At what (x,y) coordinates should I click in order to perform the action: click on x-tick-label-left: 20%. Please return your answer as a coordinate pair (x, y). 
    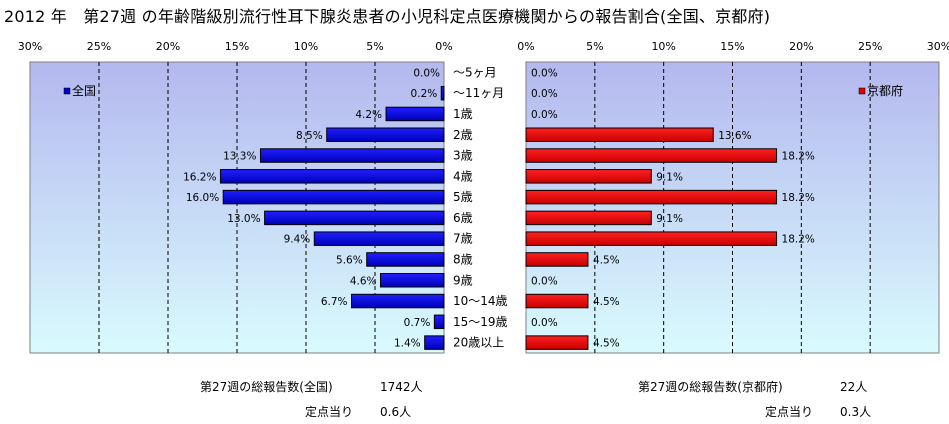
    Looking at the image, I should click on (168, 46).